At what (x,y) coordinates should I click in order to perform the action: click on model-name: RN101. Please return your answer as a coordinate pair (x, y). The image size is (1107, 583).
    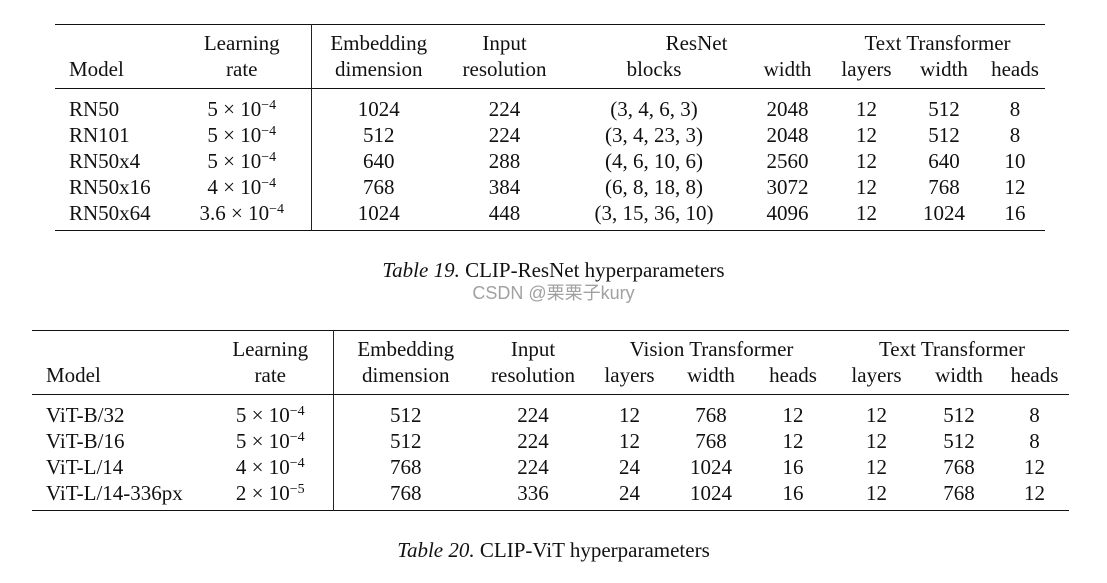
    Looking at the image, I should click on (99, 135).